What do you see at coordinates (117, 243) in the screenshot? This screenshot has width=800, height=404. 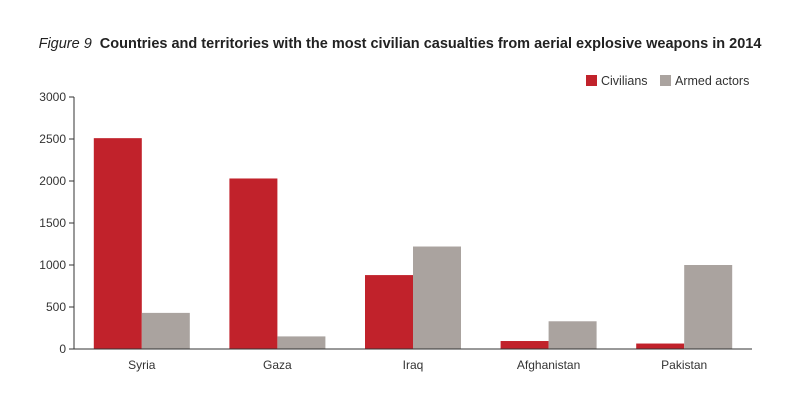 I see `bar-civilians-syria` at bounding box center [117, 243].